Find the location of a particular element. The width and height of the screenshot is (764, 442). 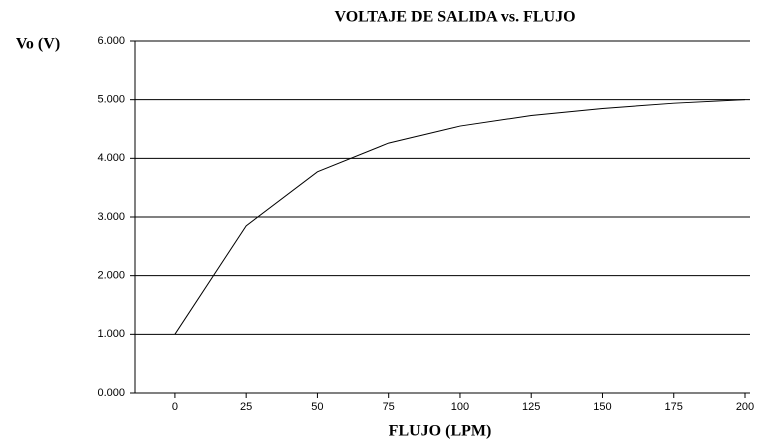

y-tick-label: 4.000 is located at coordinates (111, 158).